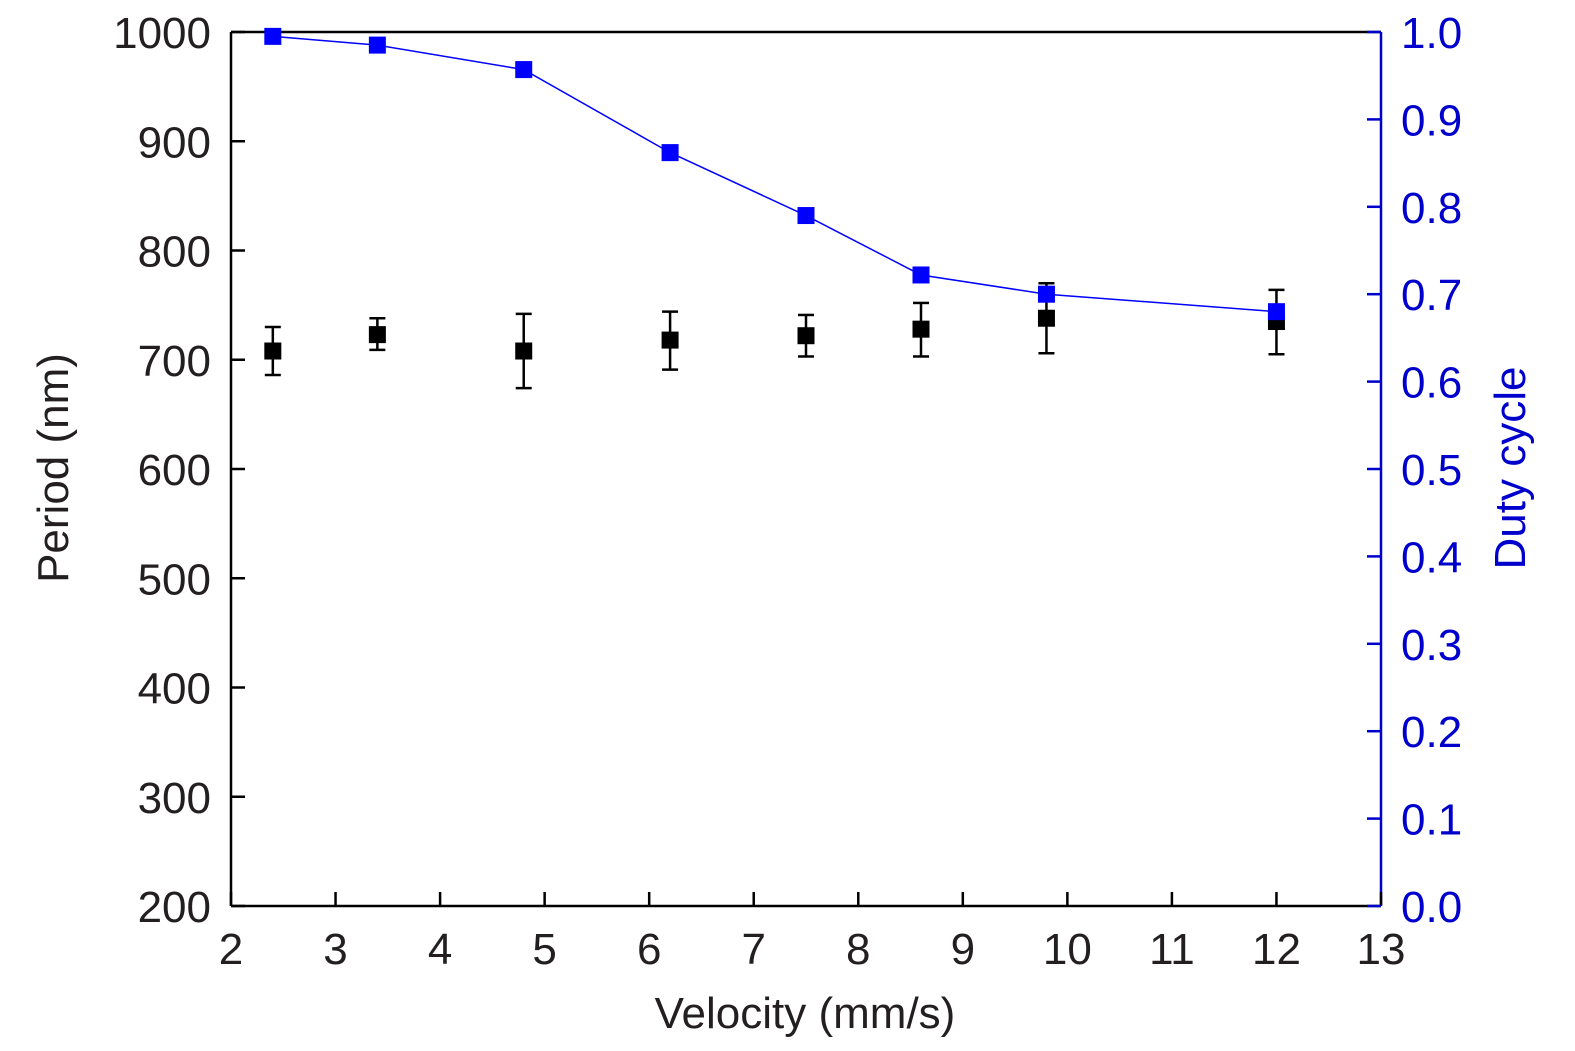 This screenshot has width=1575, height=1051. I want to click on x-tick-label: 2, so click(231, 949).